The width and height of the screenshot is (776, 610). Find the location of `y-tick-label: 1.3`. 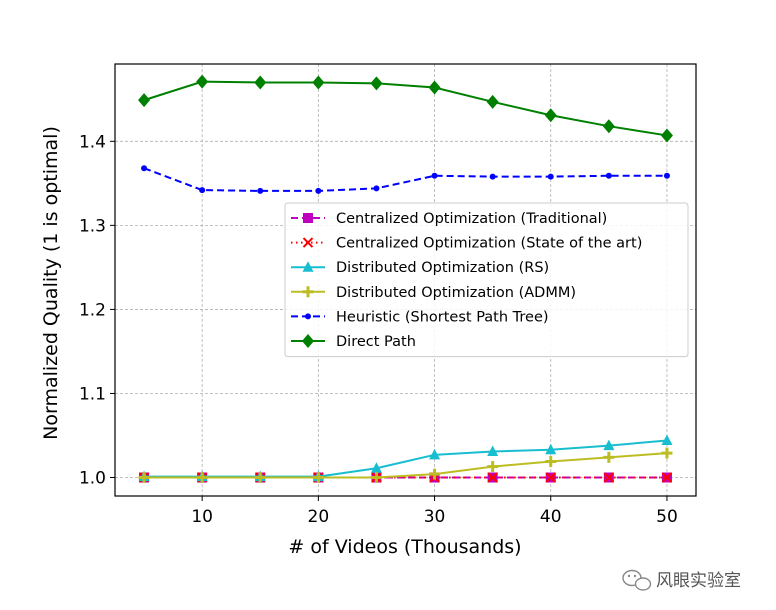

y-tick-label: 1.3 is located at coordinates (92, 226).